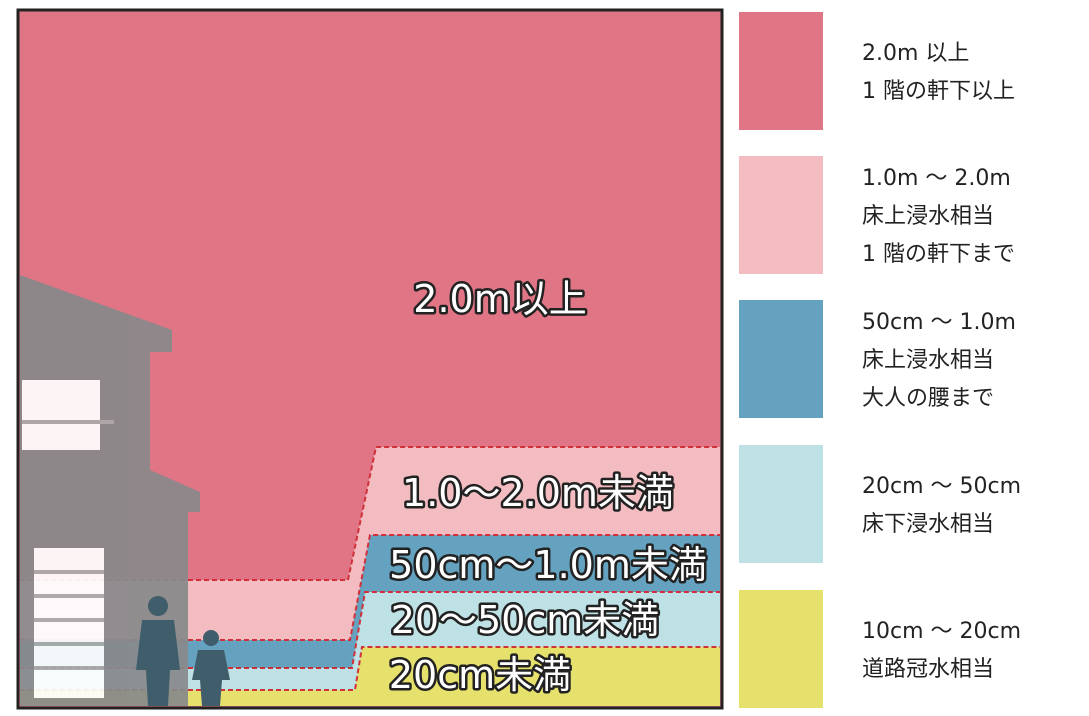 The width and height of the screenshot is (1089, 716). I want to click on legend-text: 50cm 〜 1.0m, so click(939, 322).